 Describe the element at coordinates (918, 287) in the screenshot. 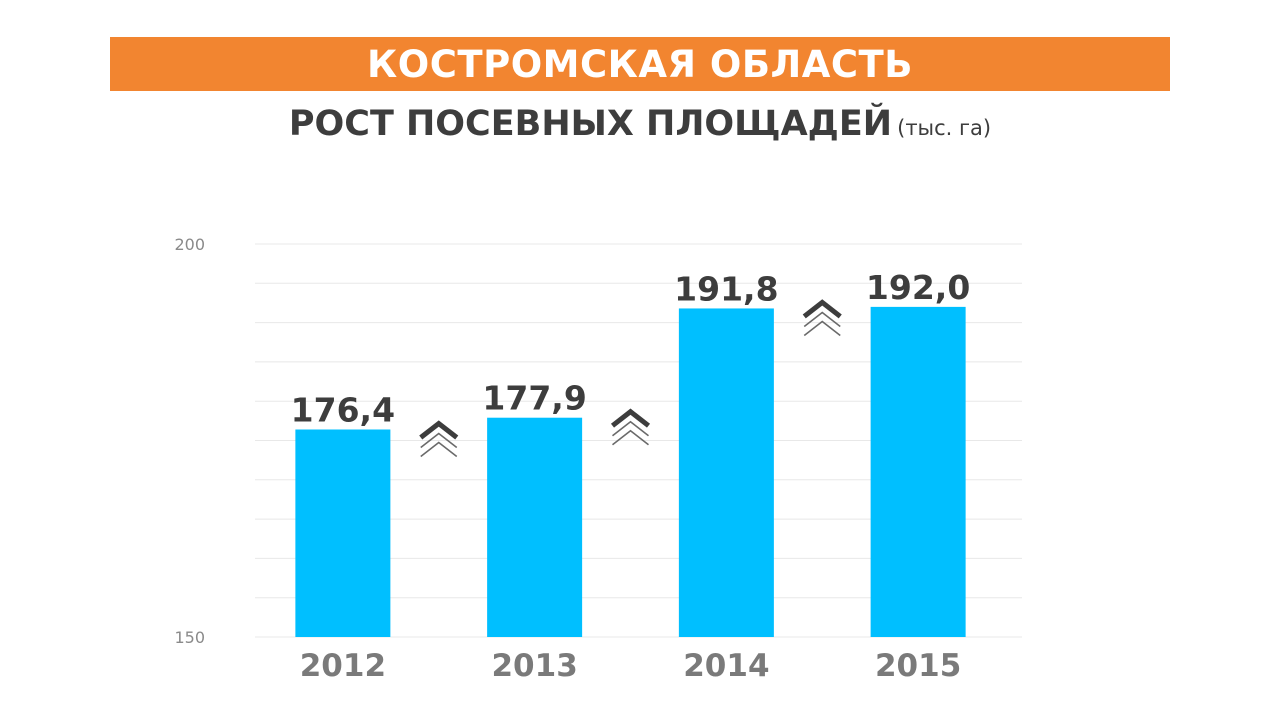

I see `bar-value-label: 192,0` at that location.